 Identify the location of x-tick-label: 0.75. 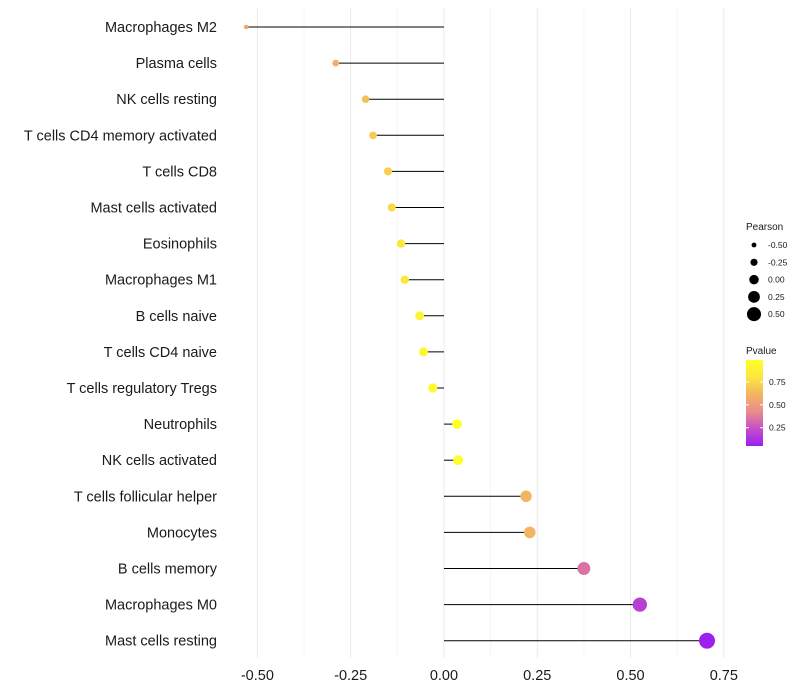
(724, 676).